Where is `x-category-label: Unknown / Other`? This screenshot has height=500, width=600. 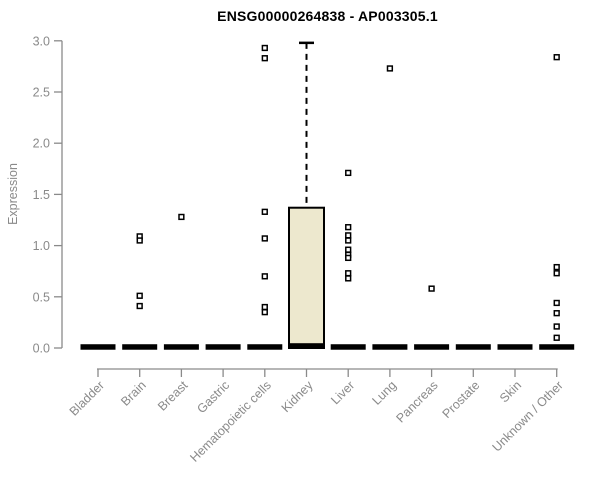
x-category-label: Unknown / Other is located at coordinates (528, 416).